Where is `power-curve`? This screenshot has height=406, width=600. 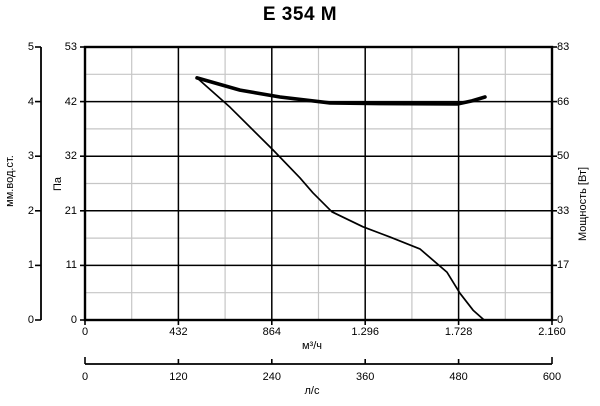 power-curve is located at coordinates (341, 91).